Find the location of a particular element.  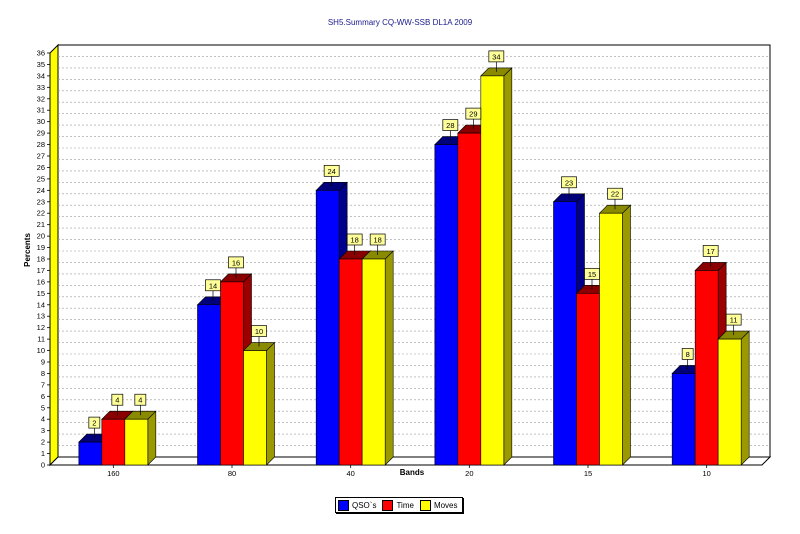

legend-swatch-qsos is located at coordinates (343, 505).